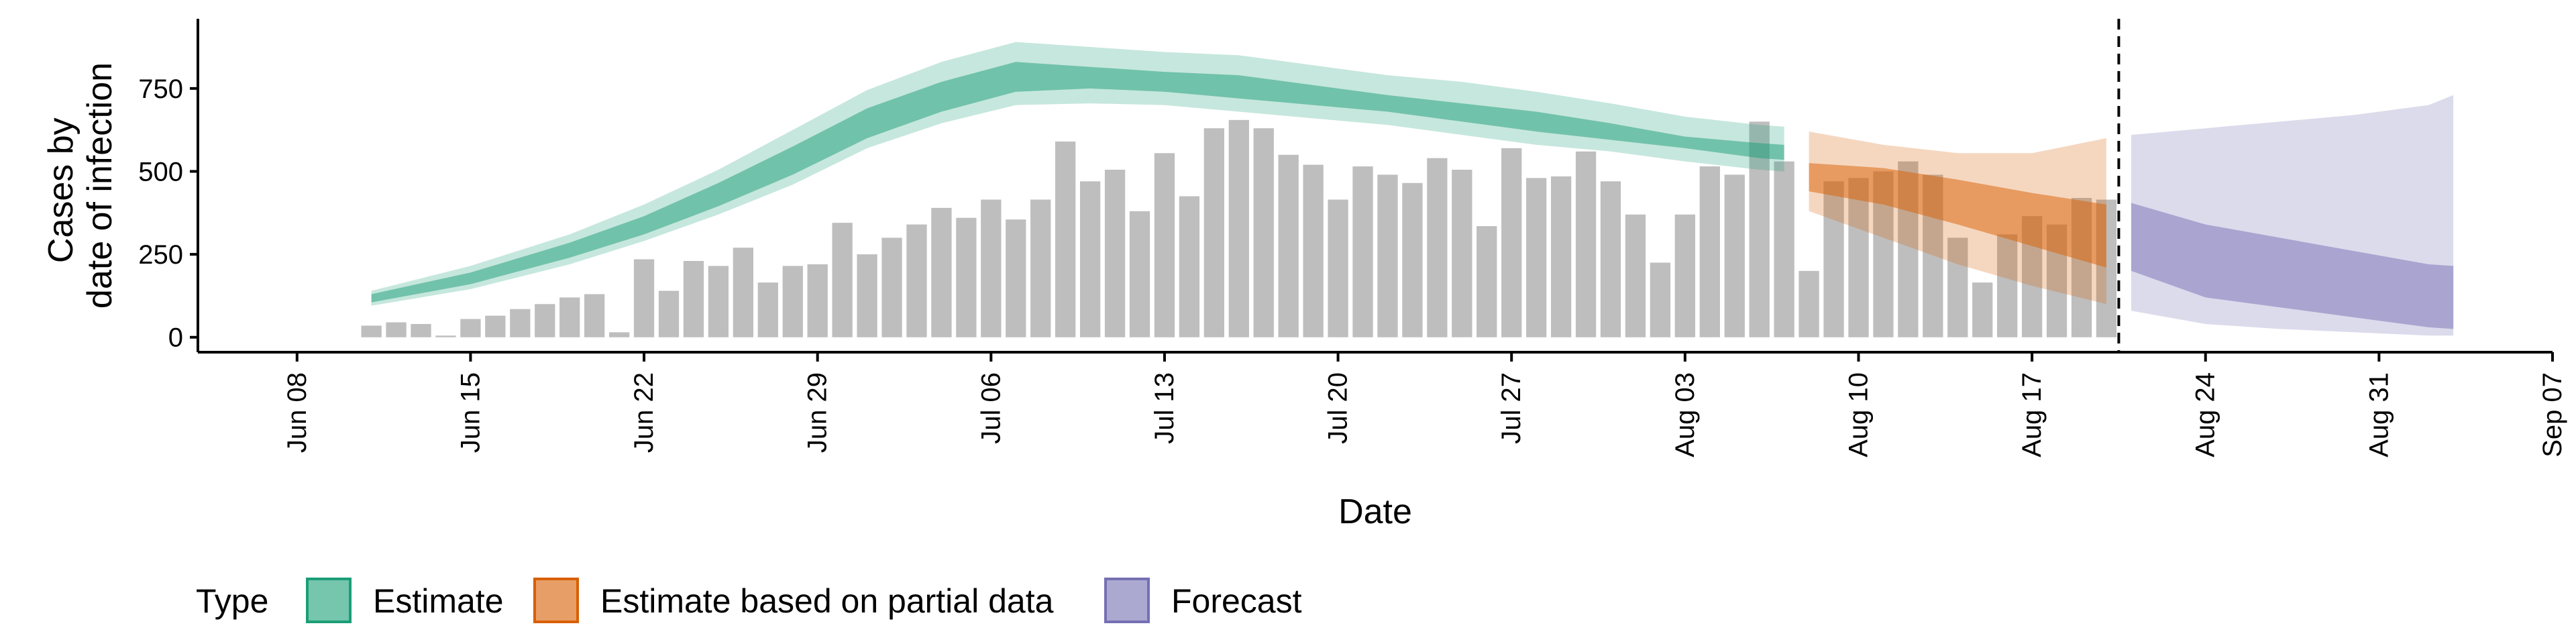  What do you see at coordinates (2205, 415) in the screenshot?
I see `x-tick-label: Aug 24` at bounding box center [2205, 415].